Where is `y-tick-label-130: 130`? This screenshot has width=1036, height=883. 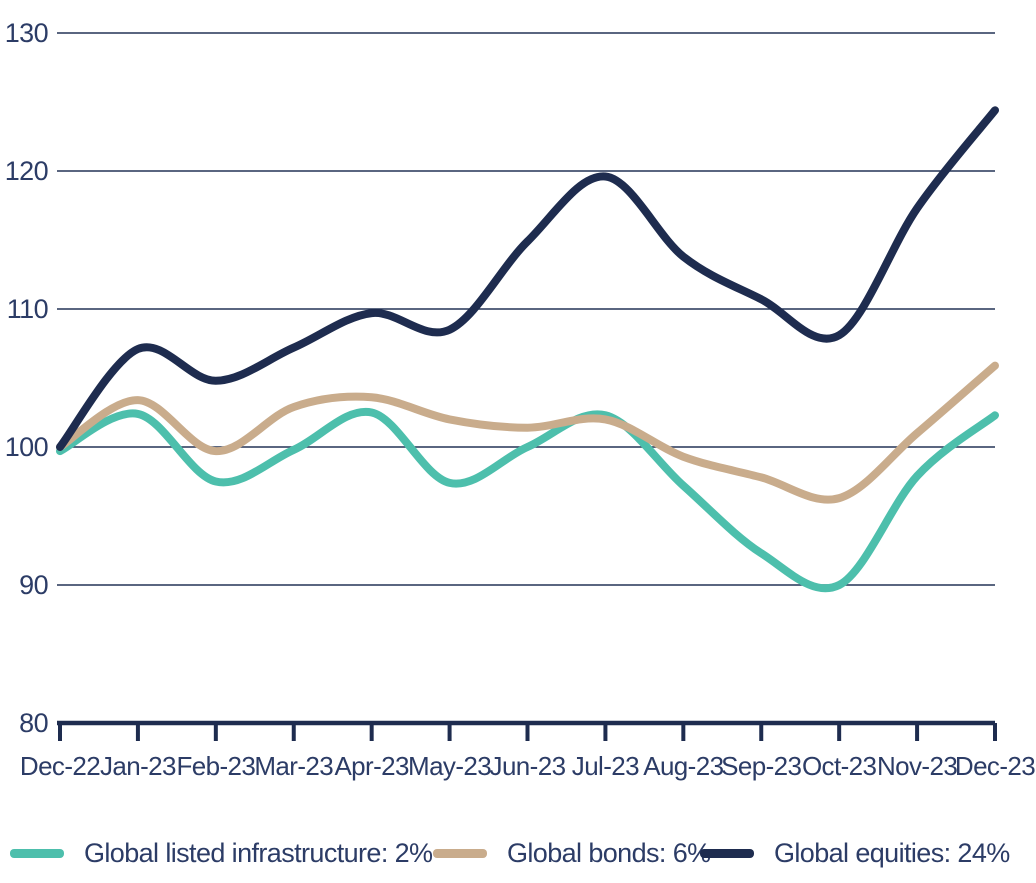 y-tick-label-130: 130 is located at coordinates (26, 33).